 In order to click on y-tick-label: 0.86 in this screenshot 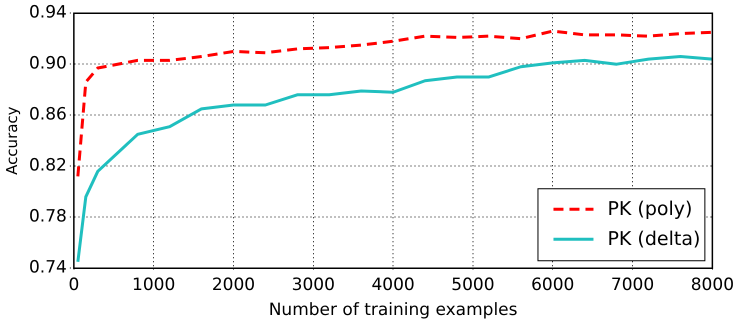, I will do `click(47, 114)`.